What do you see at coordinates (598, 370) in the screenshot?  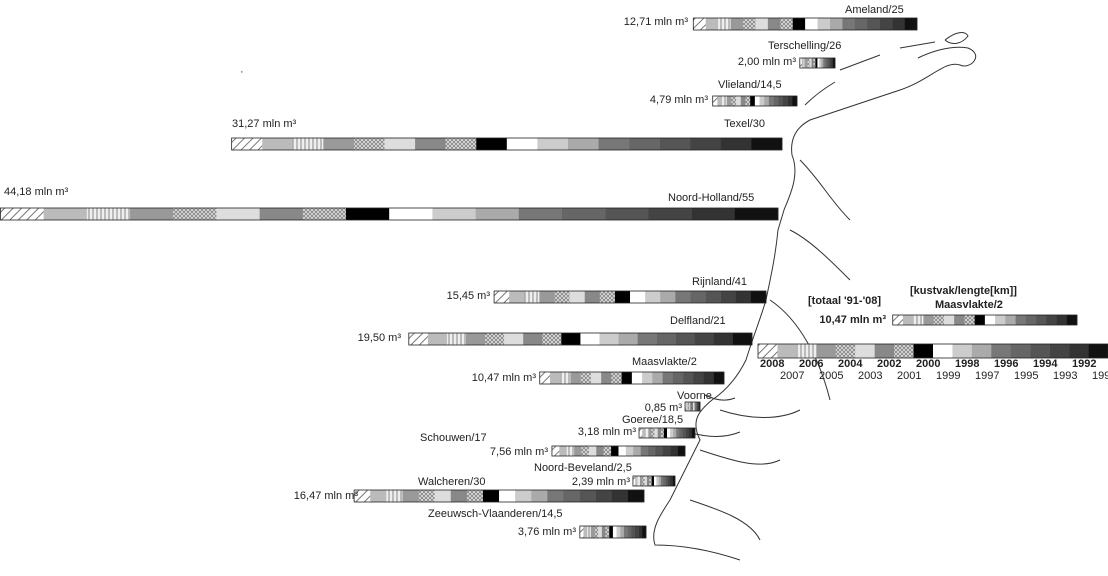 I see `section: Maasvlakte/2 10,47 mln m³` at bounding box center [598, 370].